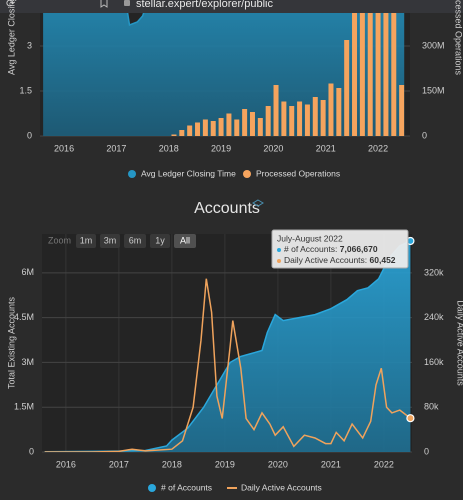  What do you see at coordinates (458, 37) in the screenshot?
I see `y2-axis-title: Processed Operations` at bounding box center [458, 37].